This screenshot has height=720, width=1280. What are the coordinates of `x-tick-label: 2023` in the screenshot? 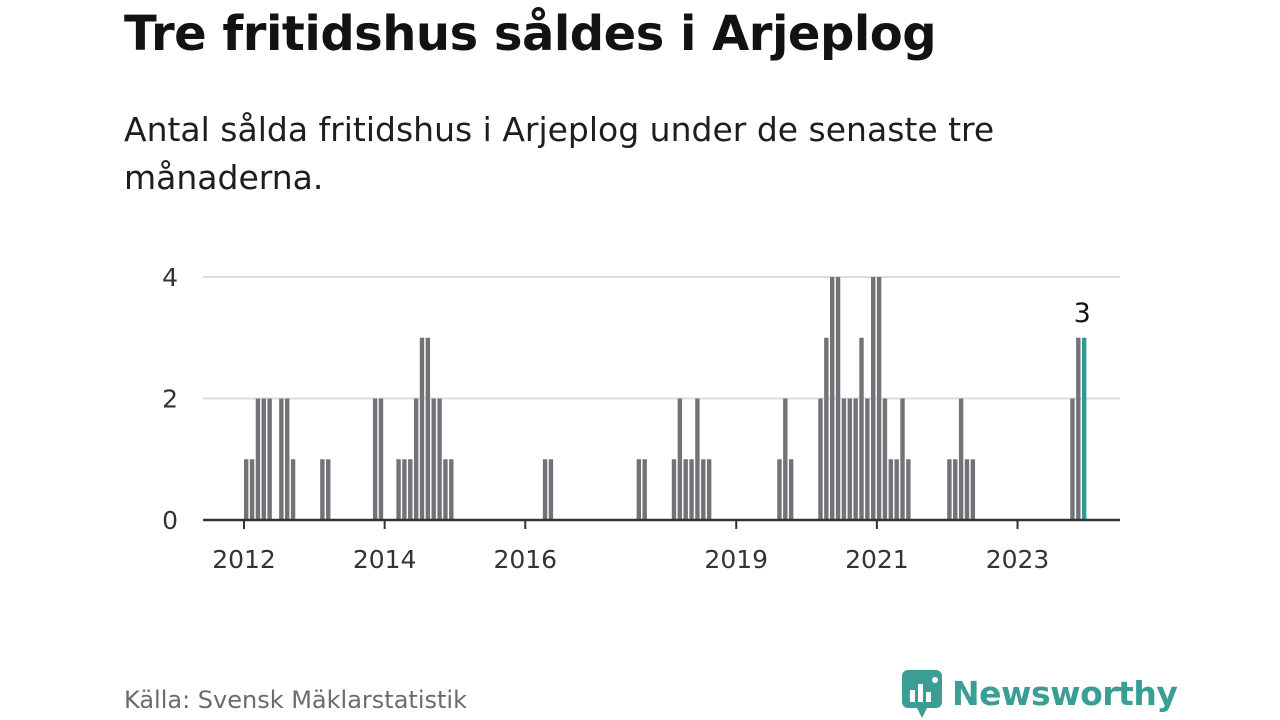 It's located at (1018, 559).